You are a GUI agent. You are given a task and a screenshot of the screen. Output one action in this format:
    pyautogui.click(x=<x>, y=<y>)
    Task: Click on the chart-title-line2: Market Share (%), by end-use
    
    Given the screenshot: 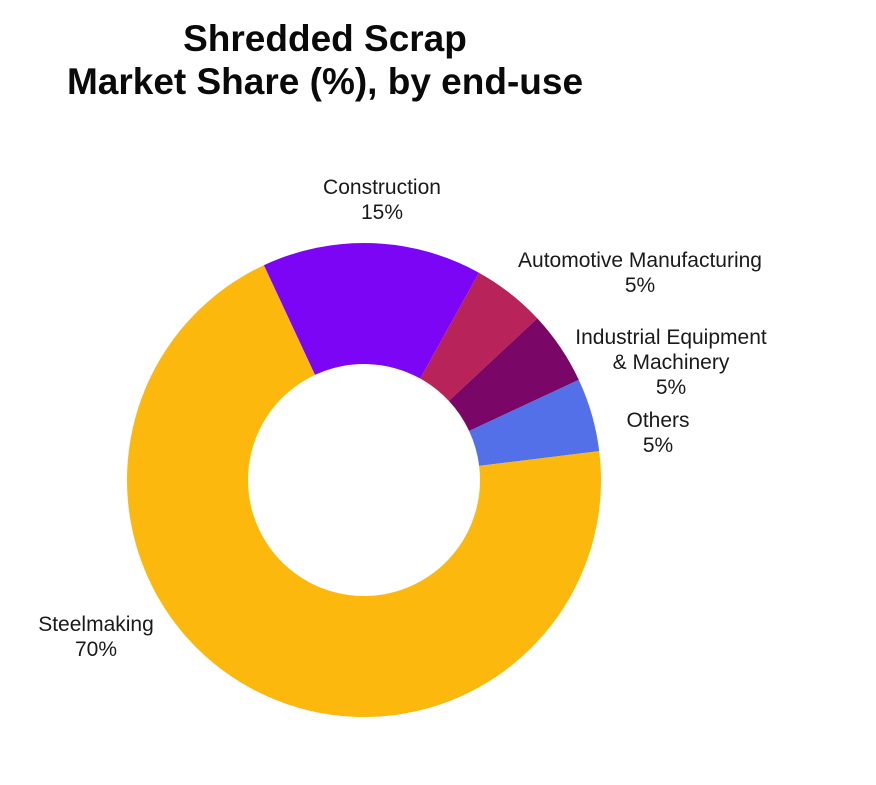 What is the action you would take?
    pyautogui.click(x=325, y=81)
    